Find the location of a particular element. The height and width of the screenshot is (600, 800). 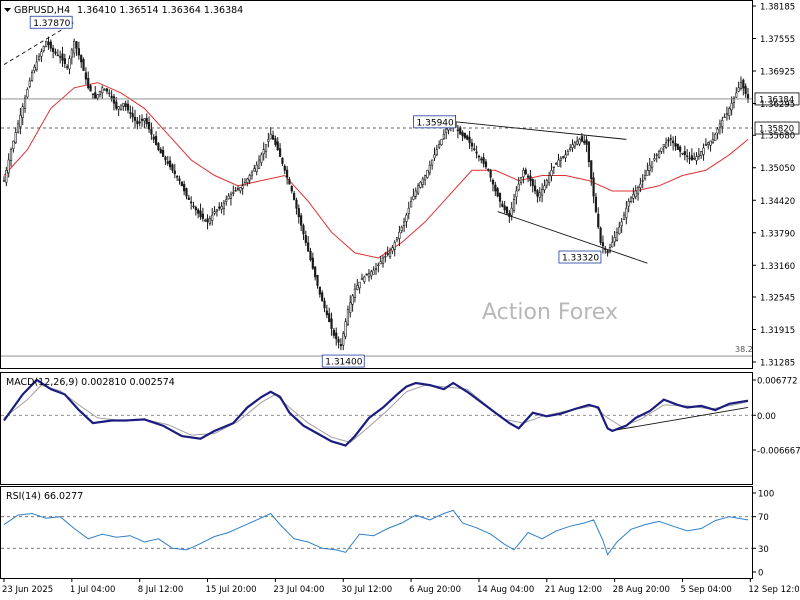

rsi-axis: 100 70 30 0 is located at coordinates (763, 534).